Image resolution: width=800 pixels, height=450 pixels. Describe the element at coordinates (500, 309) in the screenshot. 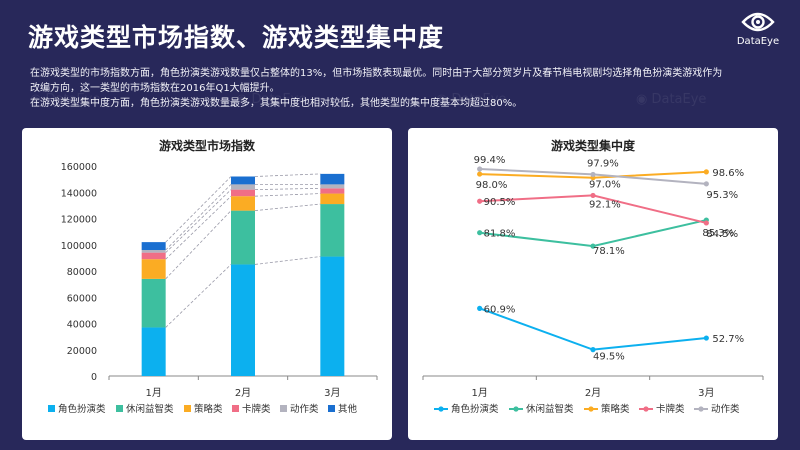

I see `data-label-角色扮演类: 60.9%` at that location.